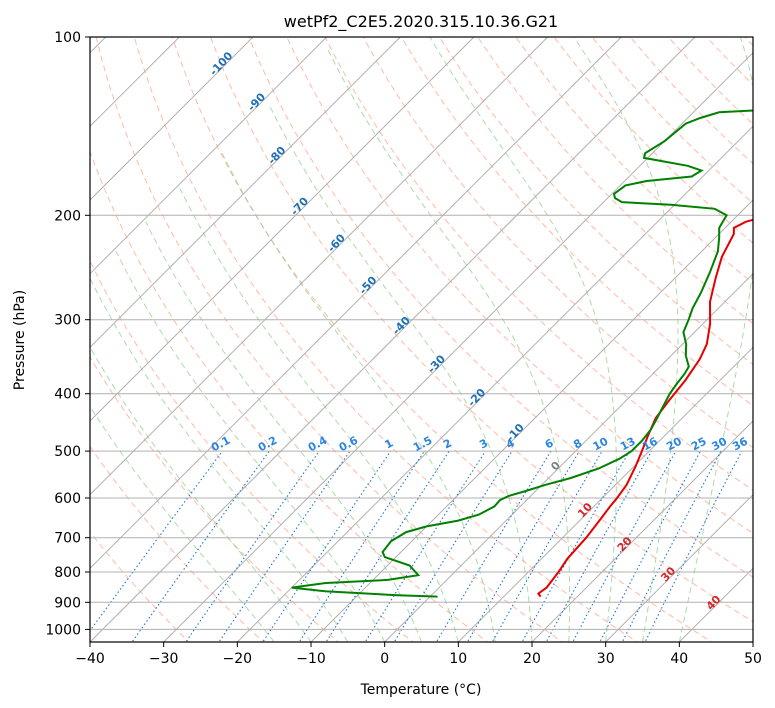 The image size is (775, 708). What do you see at coordinates (67, 573) in the screenshot?
I see `y-tick-label: 800` at bounding box center [67, 573].